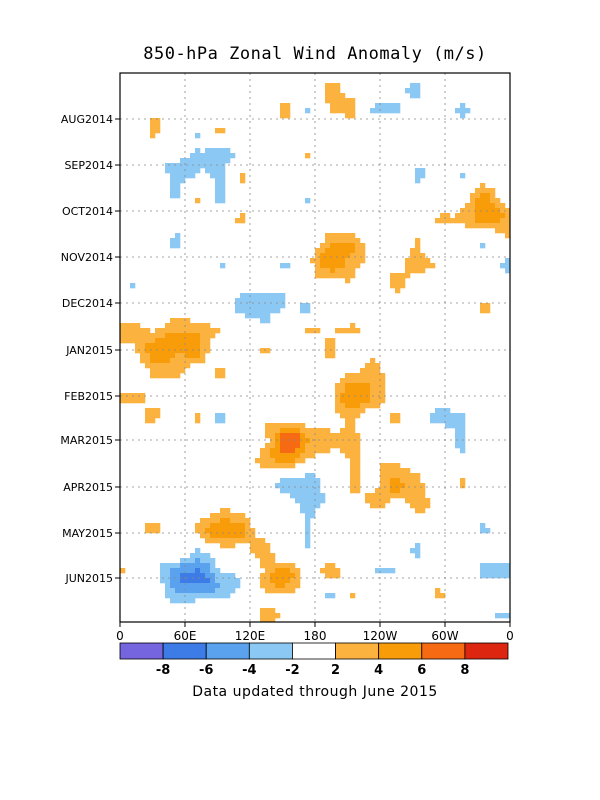 This screenshot has width=600, height=800. What do you see at coordinates (249, 670) in the screenshot?
I see `colorbar-label: -4` at bounding box center [249, 670].